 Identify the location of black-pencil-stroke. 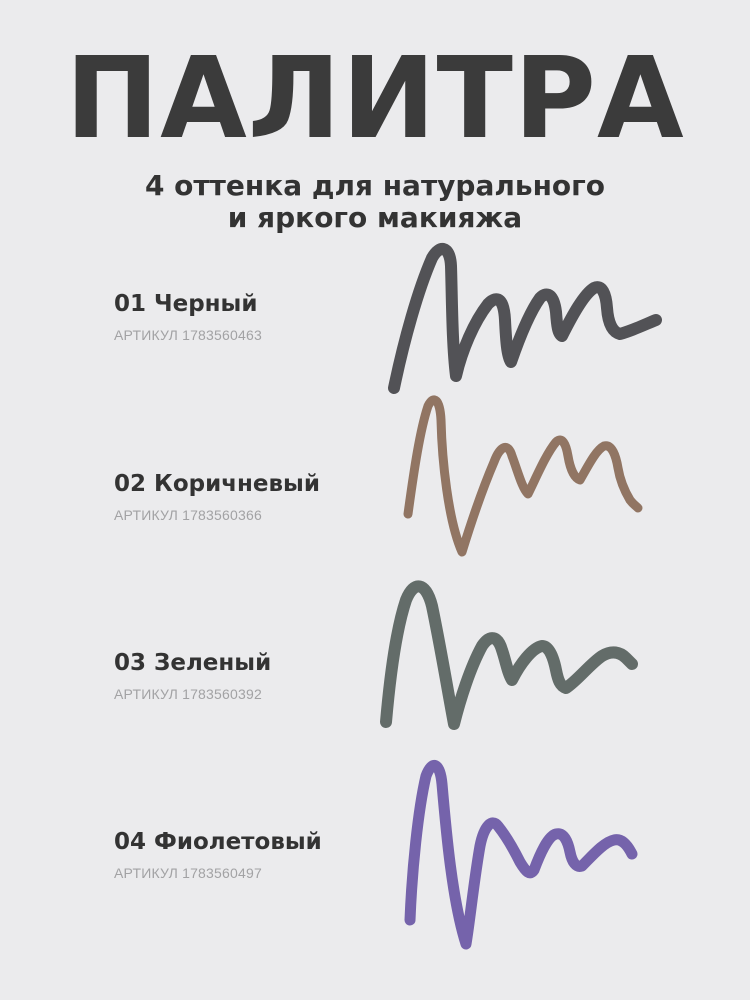
(525, 318).